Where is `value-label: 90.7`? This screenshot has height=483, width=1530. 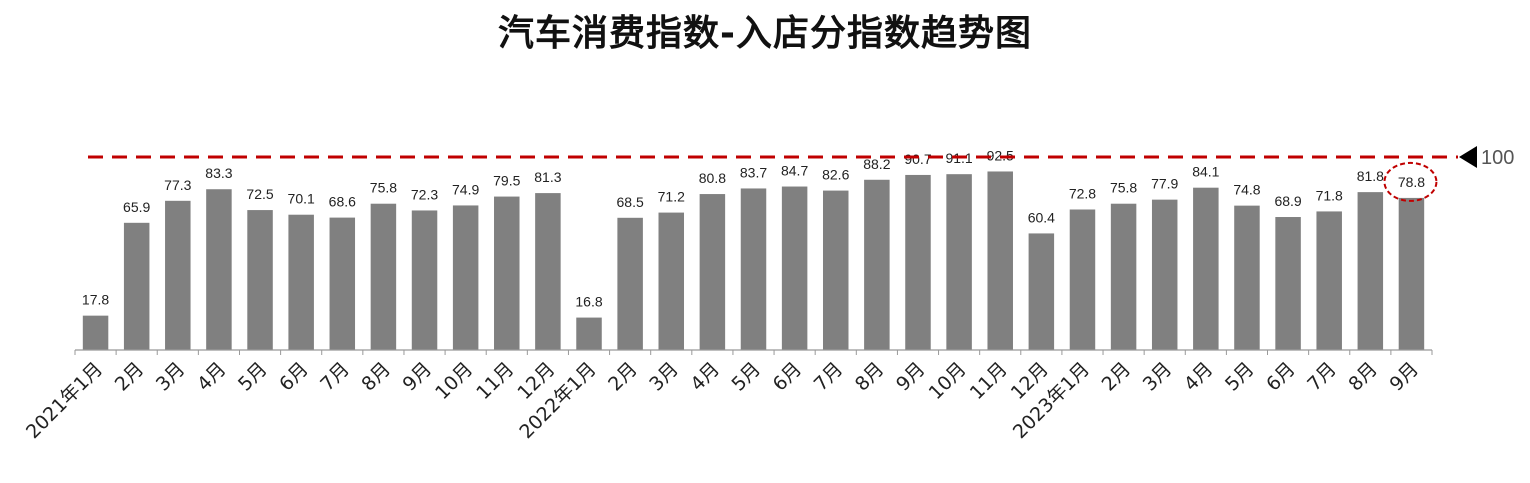 value-label: 90.7 is located at coordinates (917, 159).